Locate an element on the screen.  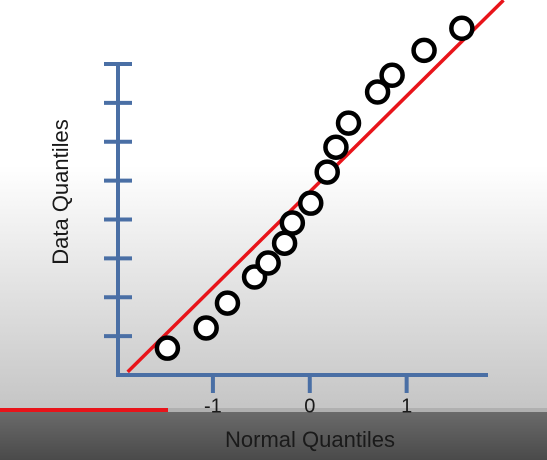
progress-played is located at coordinates (84, 410).